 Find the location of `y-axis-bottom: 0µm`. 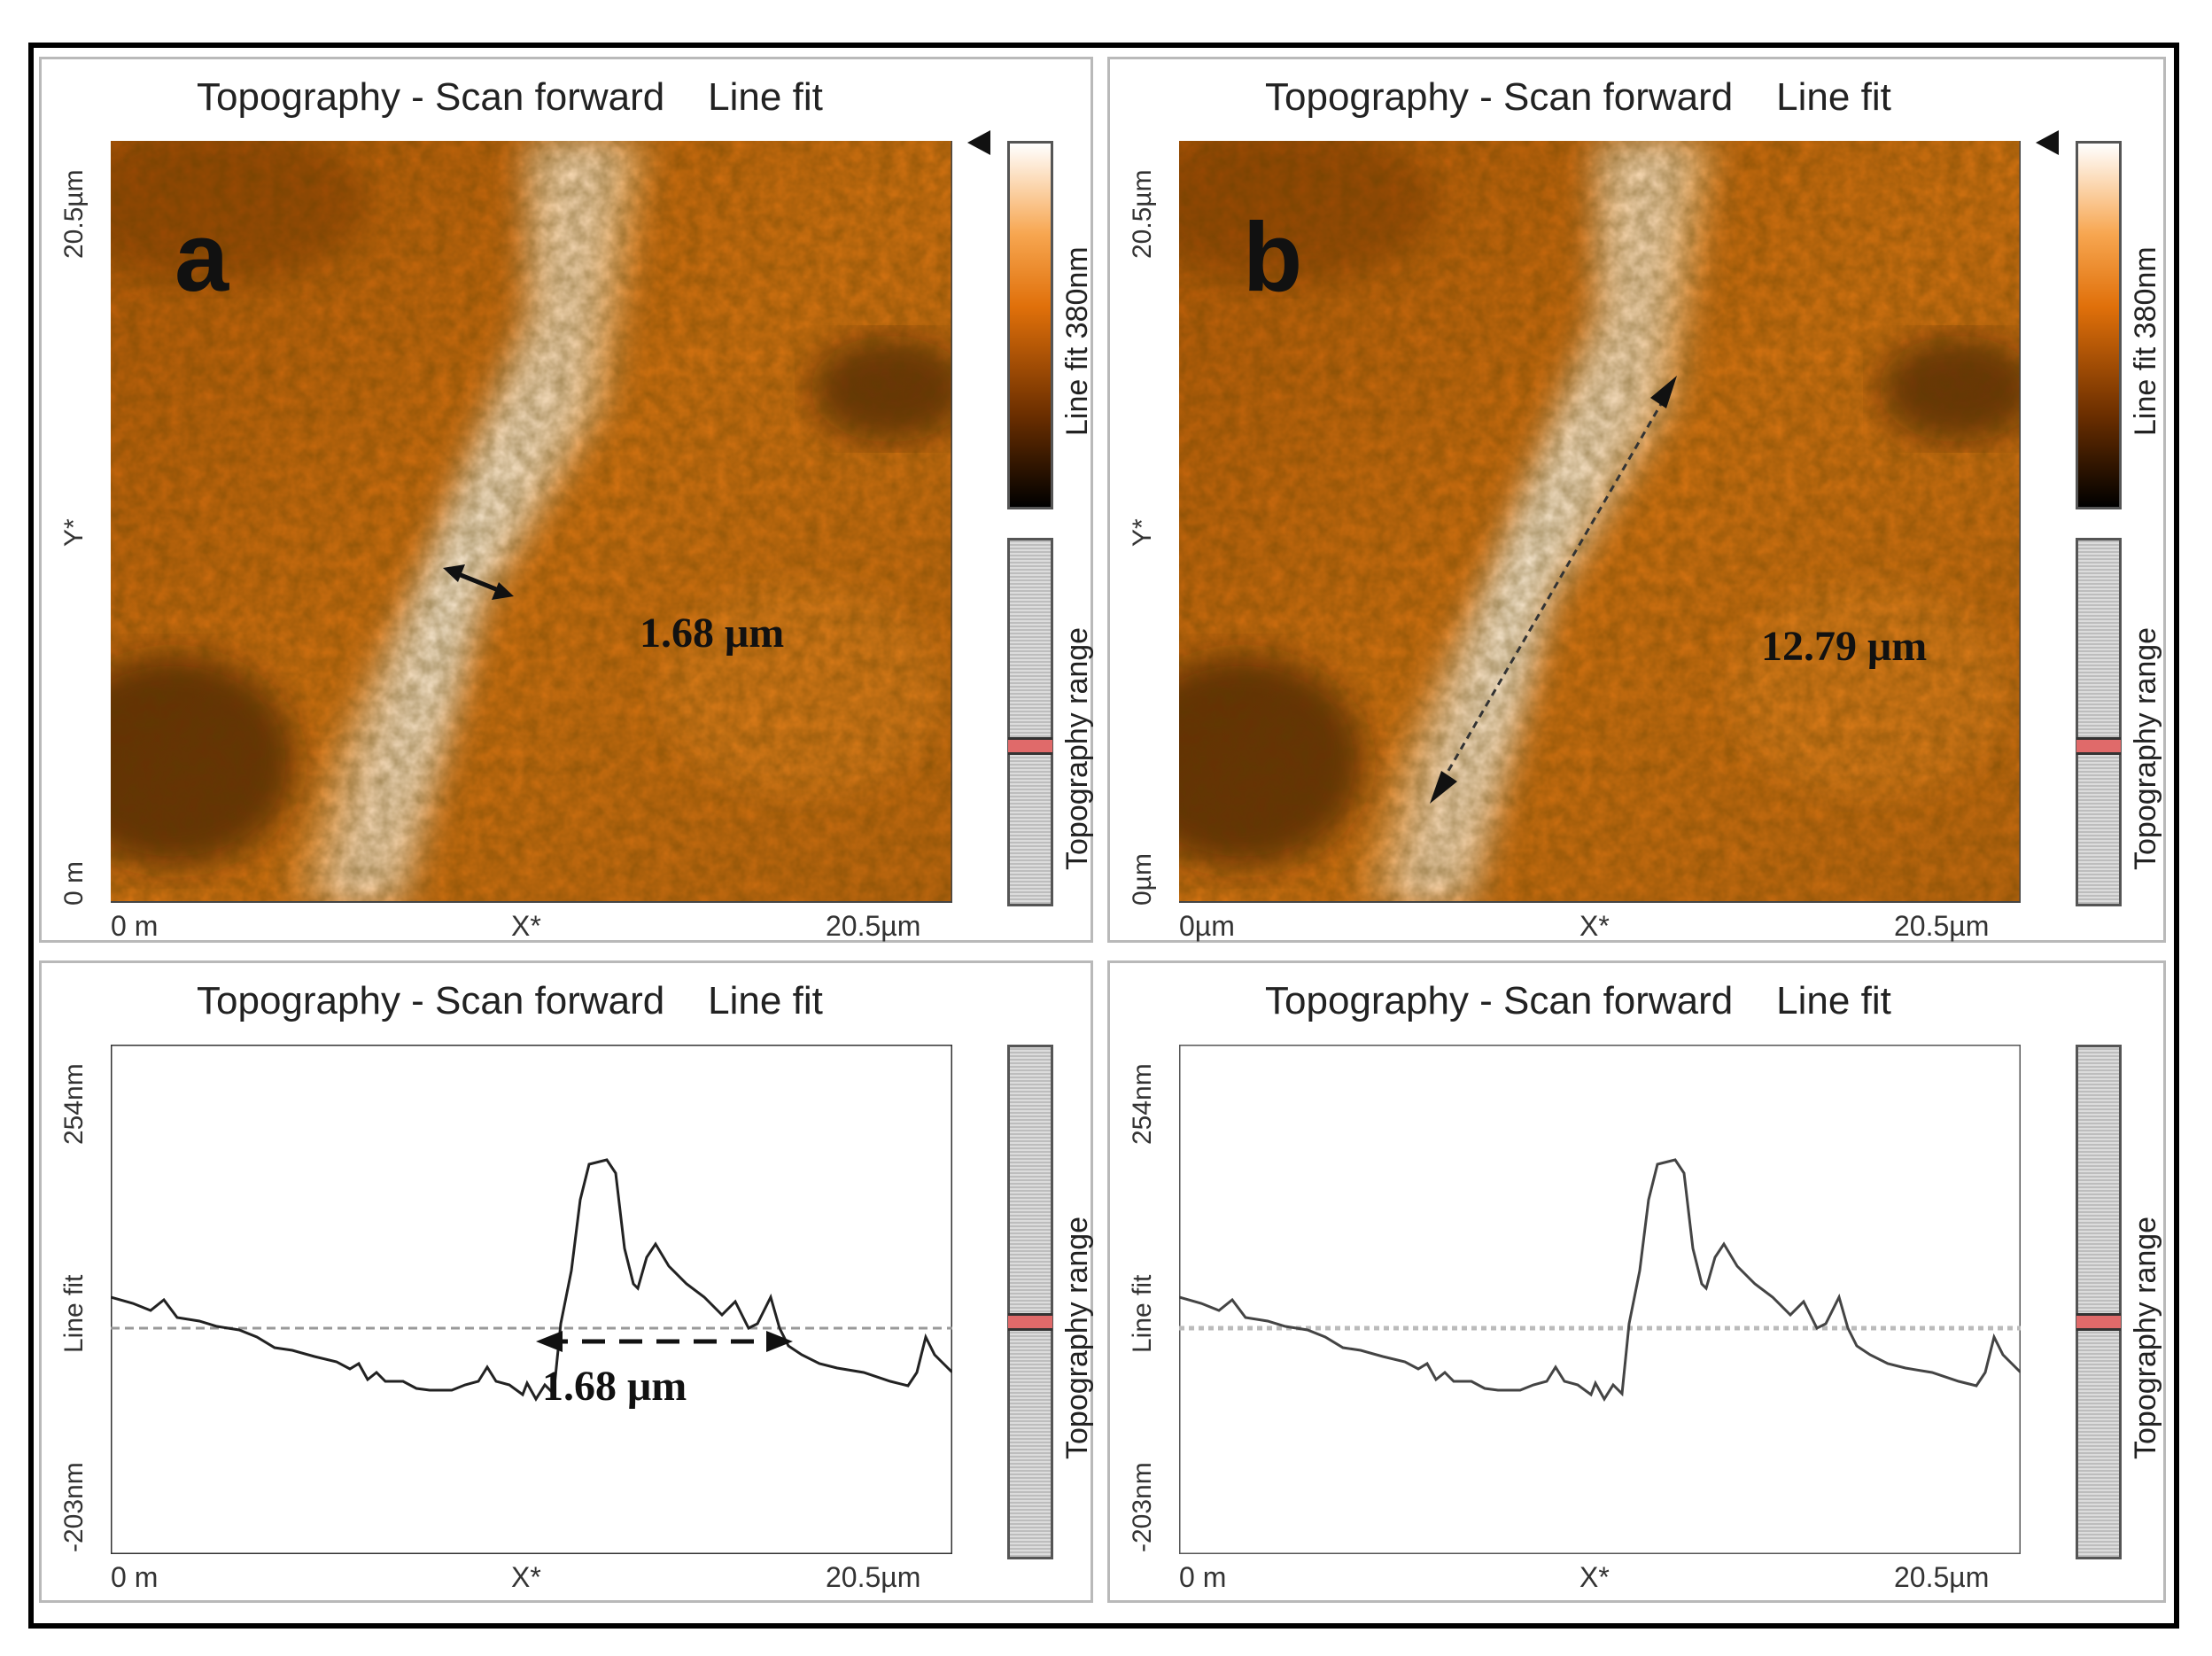

y-axis-bottom: 0µm is located at coordinates (1142, 879).